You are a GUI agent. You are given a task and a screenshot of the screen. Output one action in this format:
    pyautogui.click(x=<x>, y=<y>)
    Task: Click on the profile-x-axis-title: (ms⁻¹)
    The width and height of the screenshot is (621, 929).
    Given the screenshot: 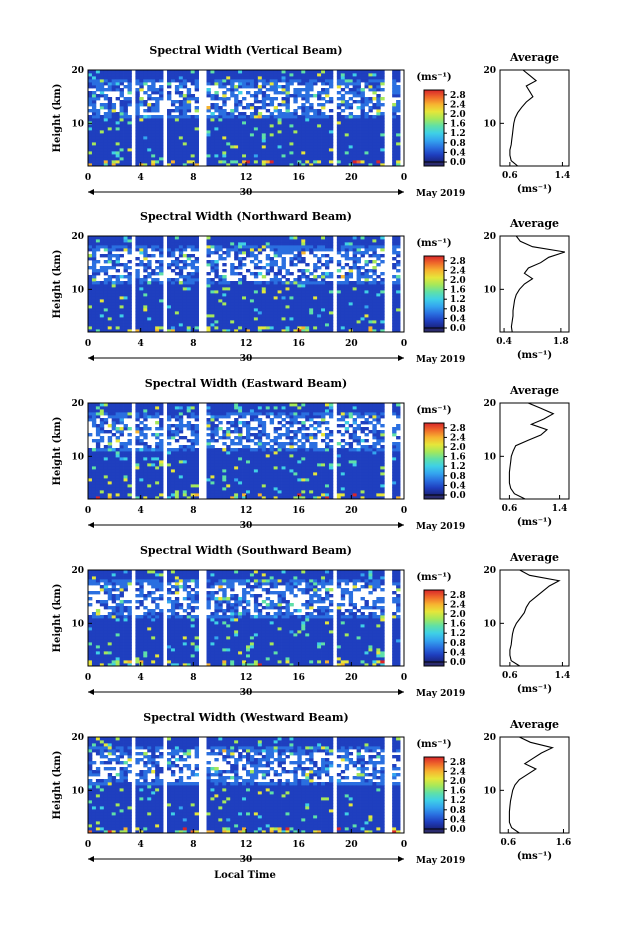 What is the action you would take?
    pyautogui.click(x=534, y=189)
    